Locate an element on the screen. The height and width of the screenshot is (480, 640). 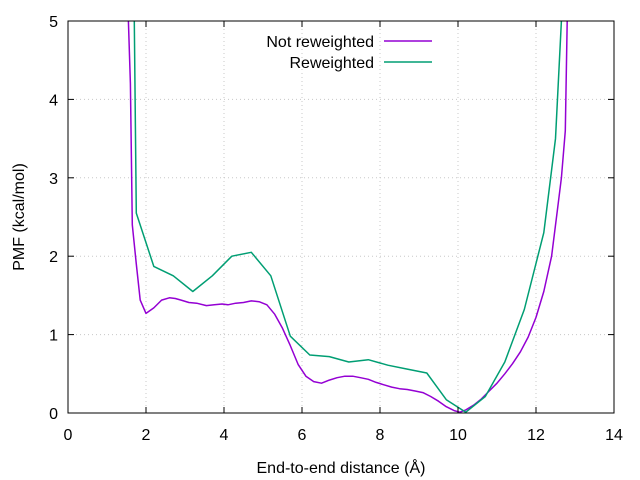
y-axis-label: PMF (kcal/mol) is located at coordinates (19, 217).